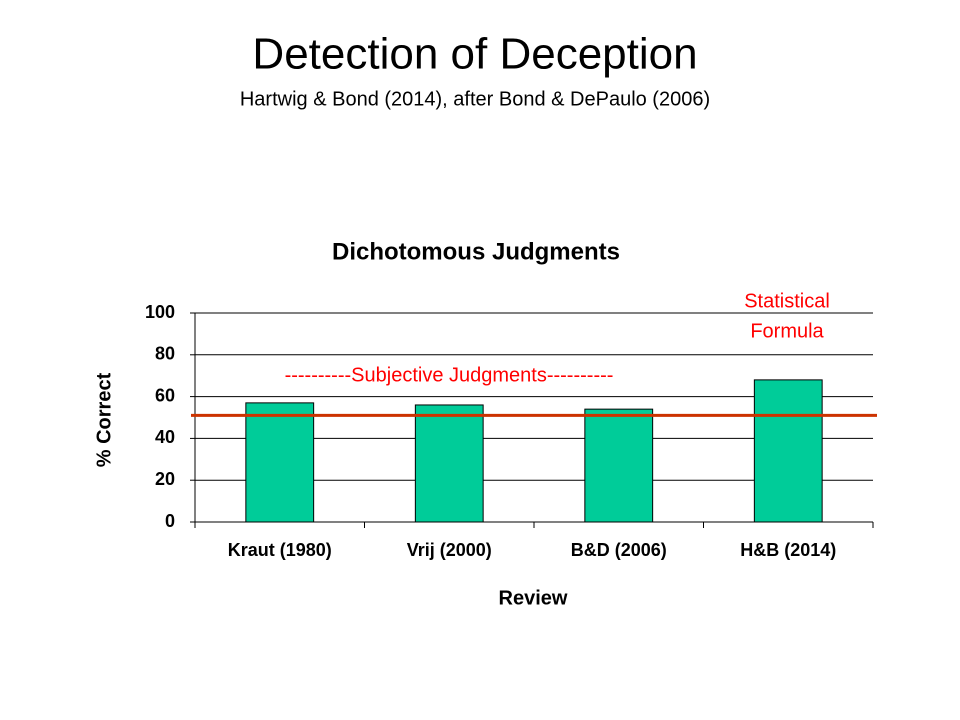  What do you see at coordinates (165, 354) in the screenshot?
I see `y-tick-label: 80` at bounding box center [165, 354].